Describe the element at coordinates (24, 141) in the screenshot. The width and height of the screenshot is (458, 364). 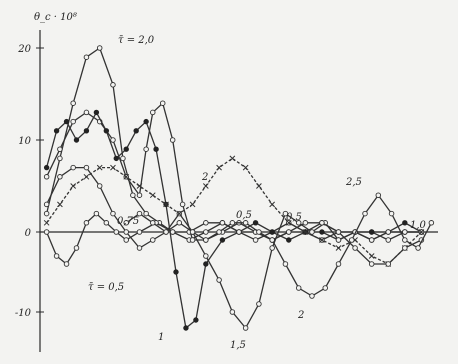
I see `y-tick-label: 10` at that location.